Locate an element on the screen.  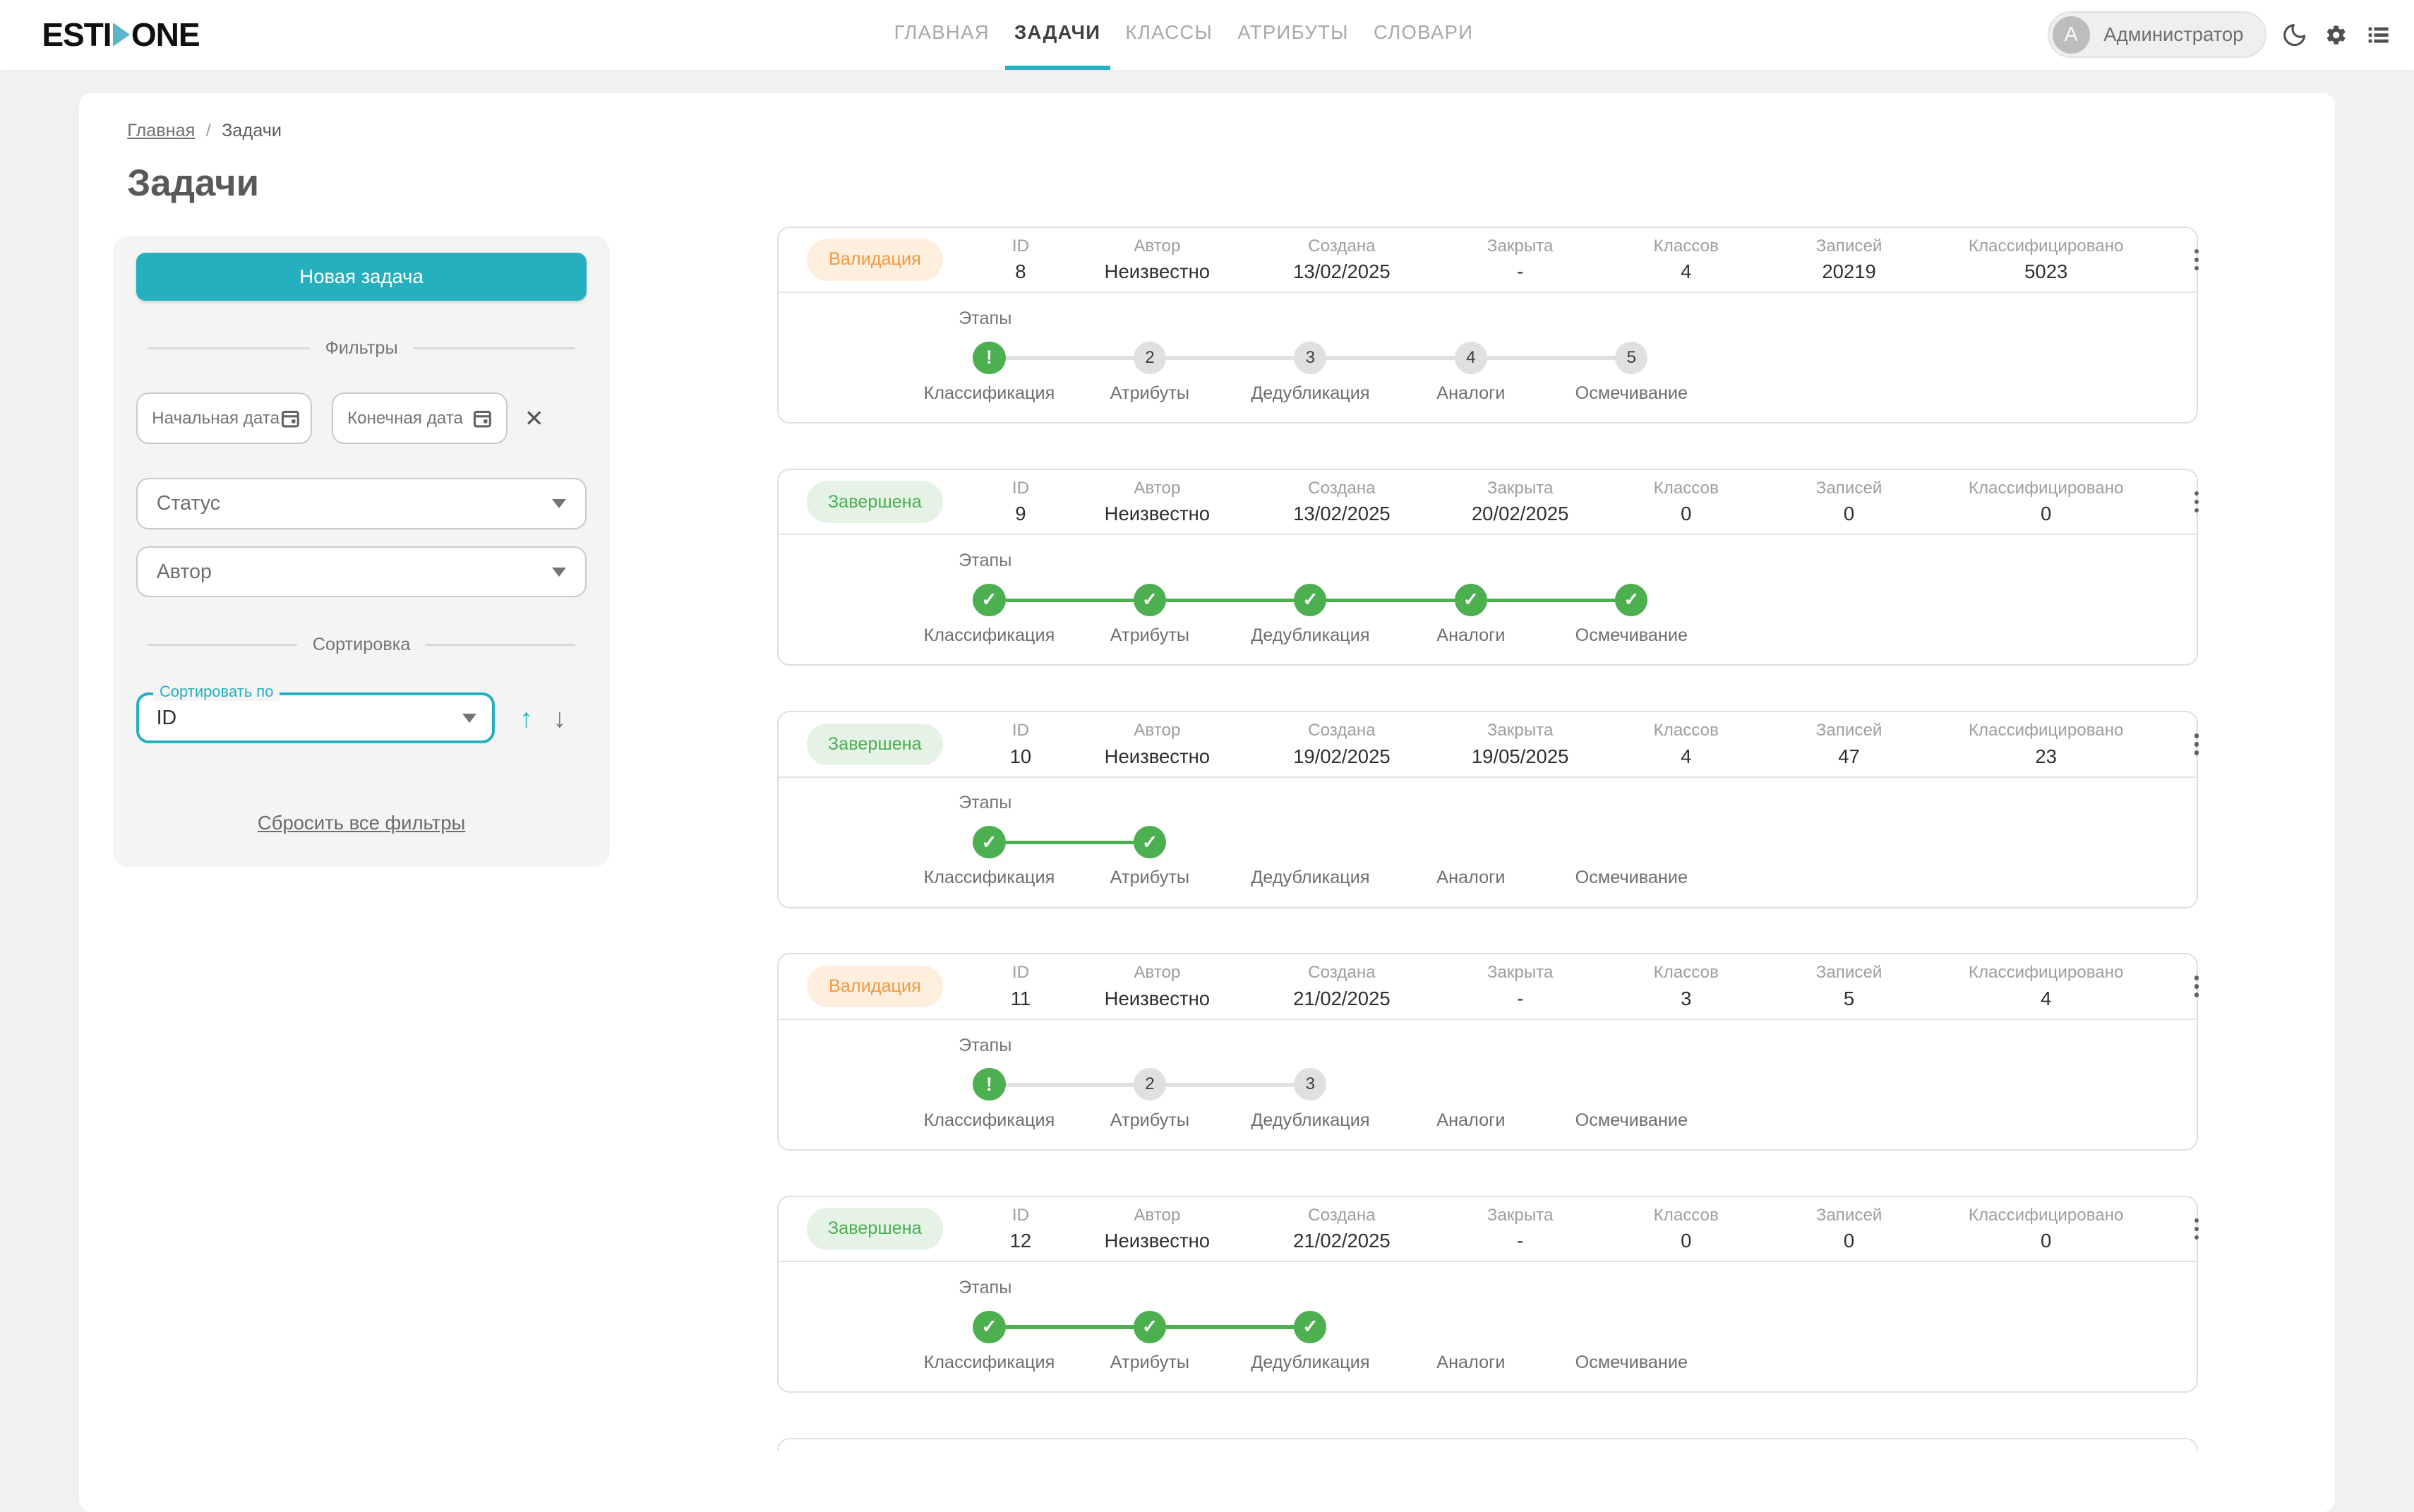
column-header: Создана is located at coordinates (1342, 1215).